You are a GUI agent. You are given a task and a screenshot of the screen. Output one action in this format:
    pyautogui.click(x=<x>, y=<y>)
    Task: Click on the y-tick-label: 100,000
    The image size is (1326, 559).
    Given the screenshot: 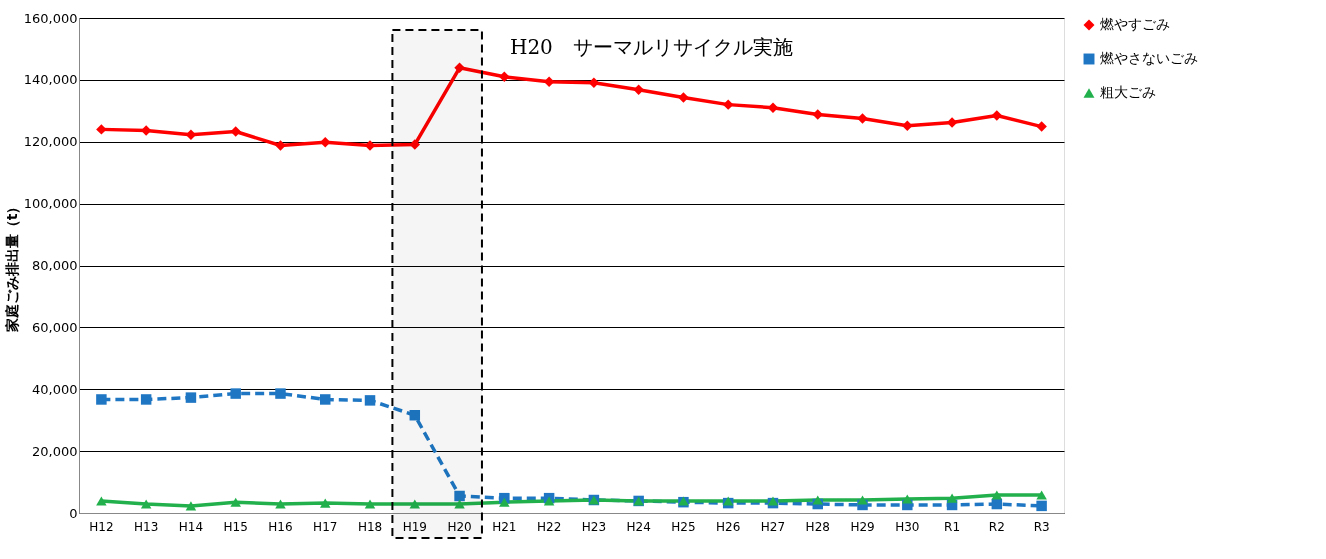 What is the action you would take?
    pyautogui.click(x=50, y=204)
    